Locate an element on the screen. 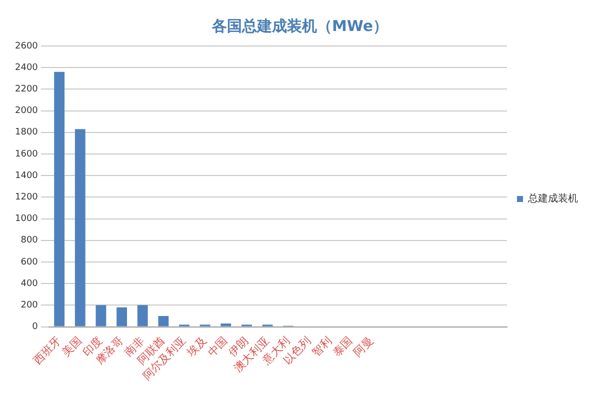  y-tick-label: 600 is located at coordinates (29, 262).